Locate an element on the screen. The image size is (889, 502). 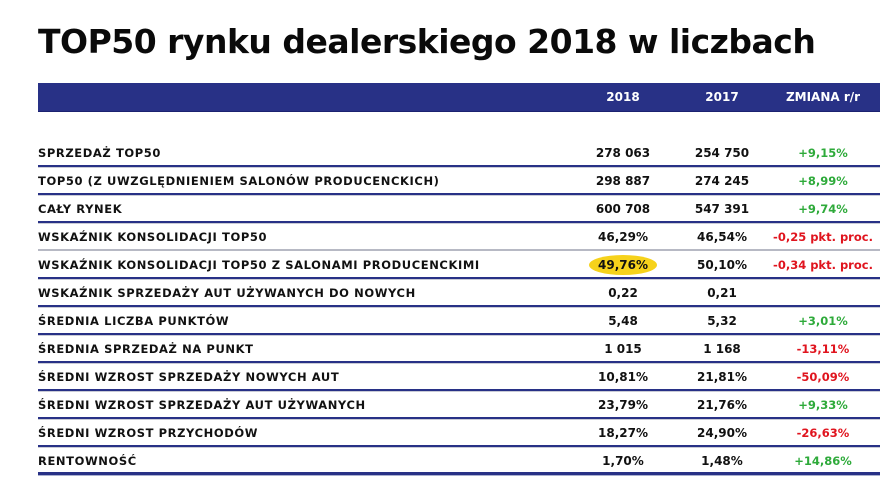
value-change: +8,99% is located at coordinates (823, 181).